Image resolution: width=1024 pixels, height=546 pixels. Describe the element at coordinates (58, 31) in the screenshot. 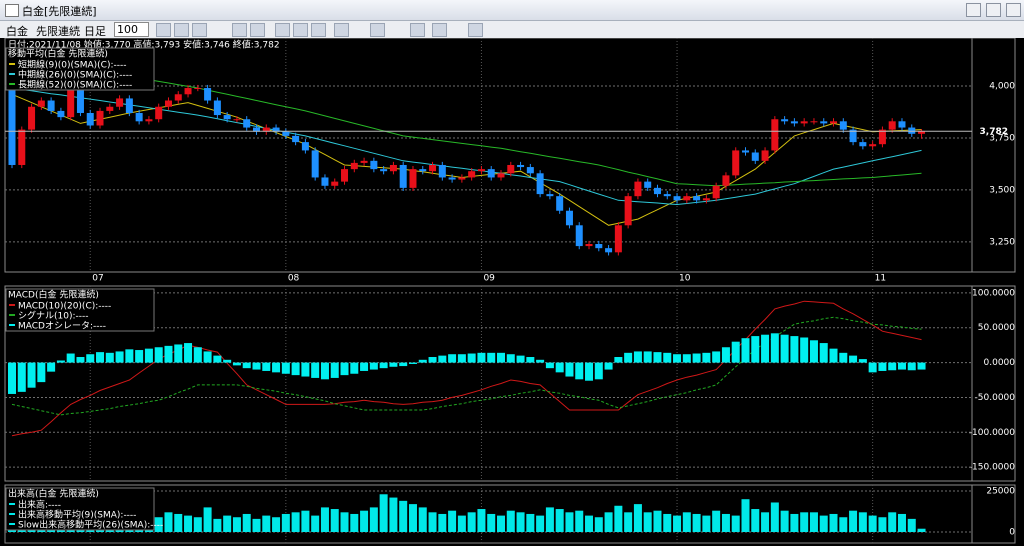

I see `contract-menu: 先限連続` at that location.